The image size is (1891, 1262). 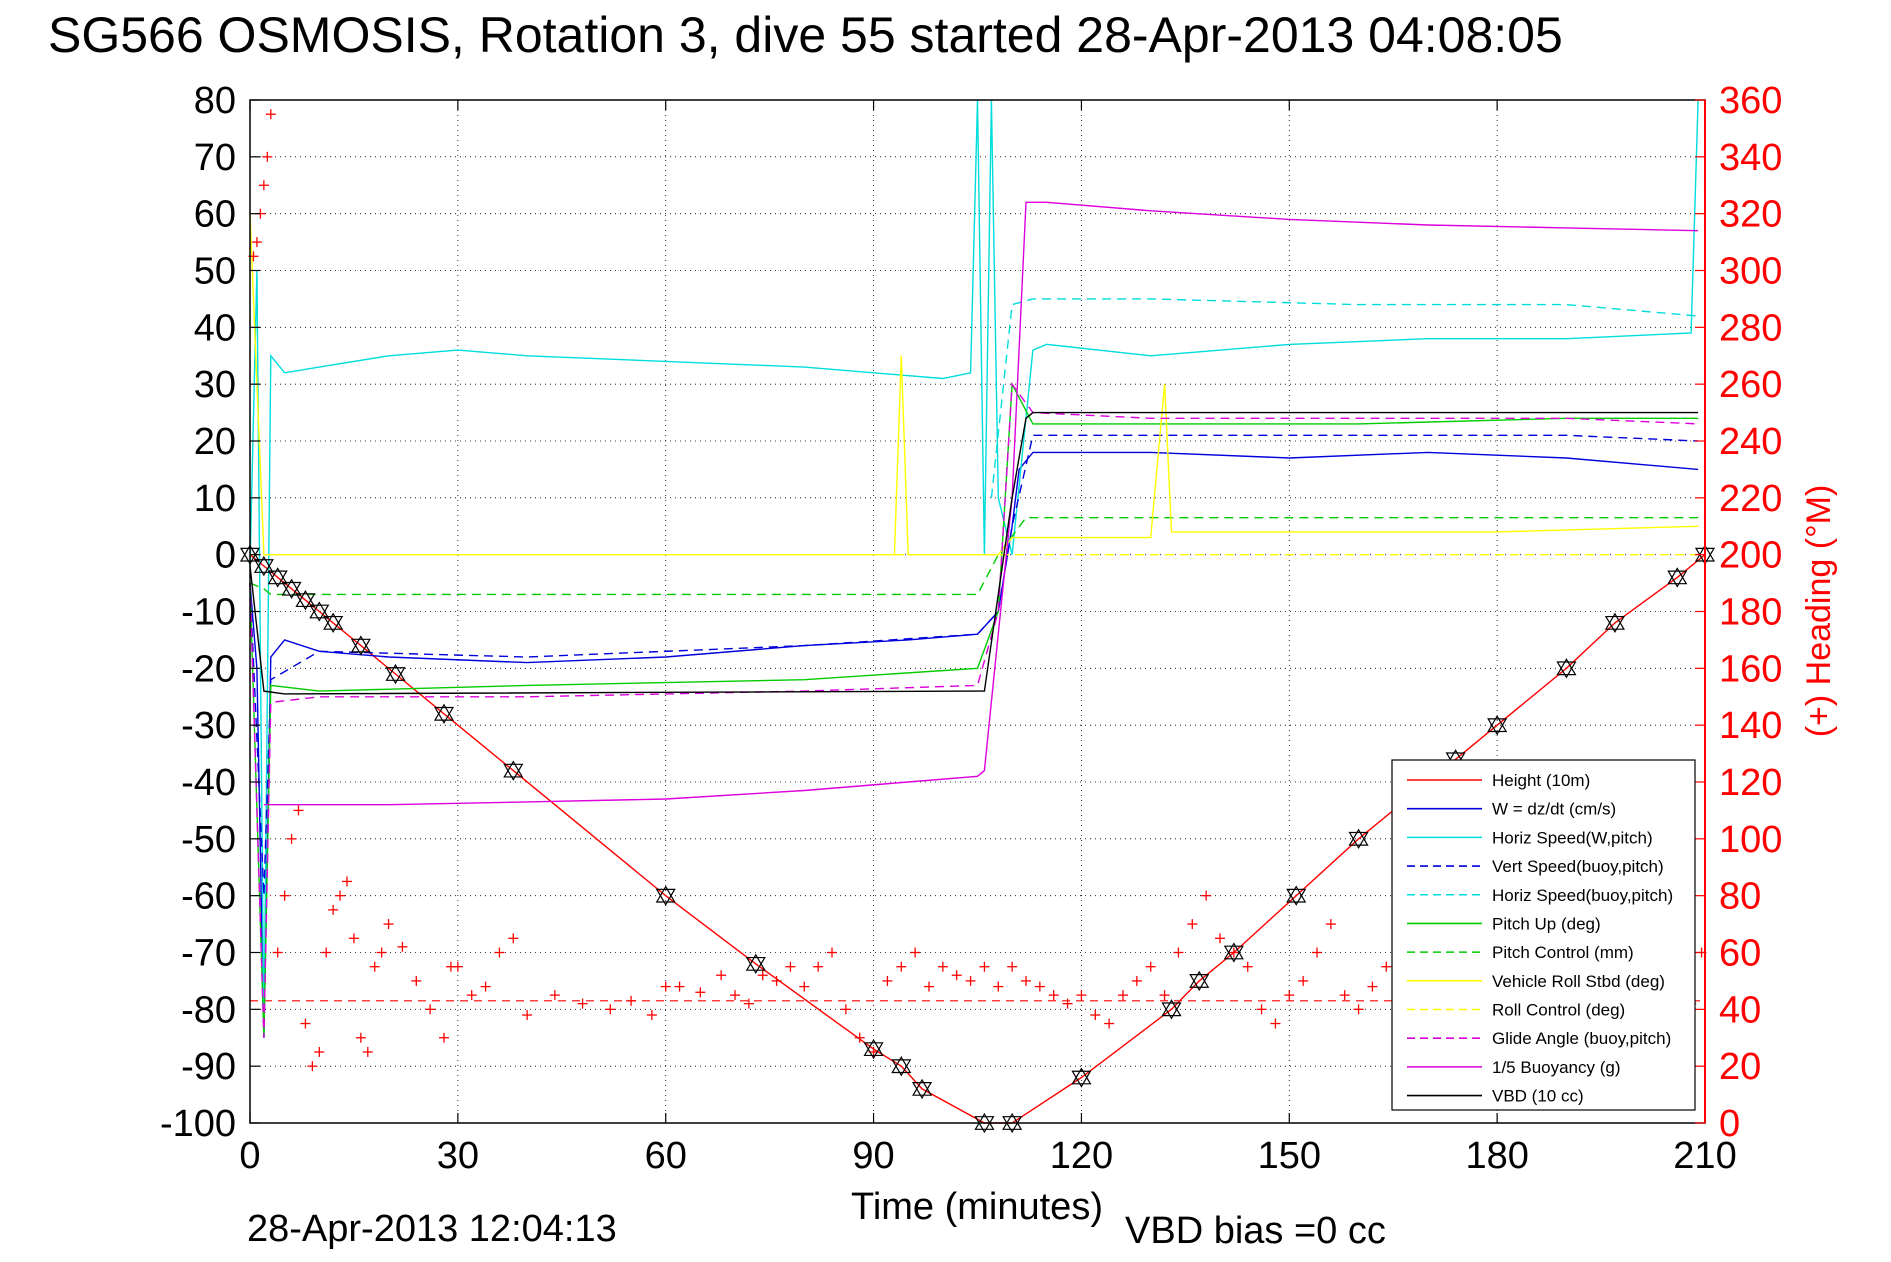 I want to click on y2-tick-label: 160, so click(x=1750, y=669).